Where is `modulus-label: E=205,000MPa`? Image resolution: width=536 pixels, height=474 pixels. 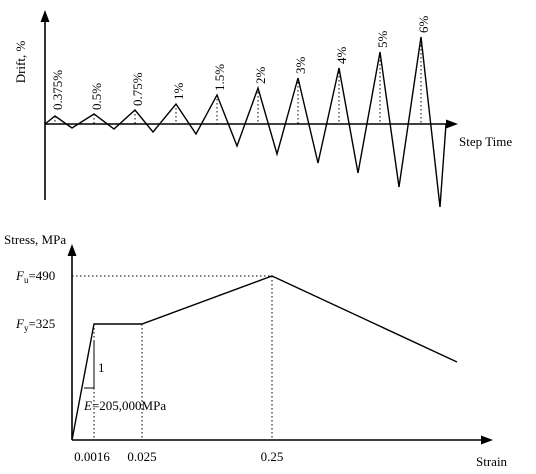
modulus-label: E=205,000MPa is located at coordinates (124, 405).